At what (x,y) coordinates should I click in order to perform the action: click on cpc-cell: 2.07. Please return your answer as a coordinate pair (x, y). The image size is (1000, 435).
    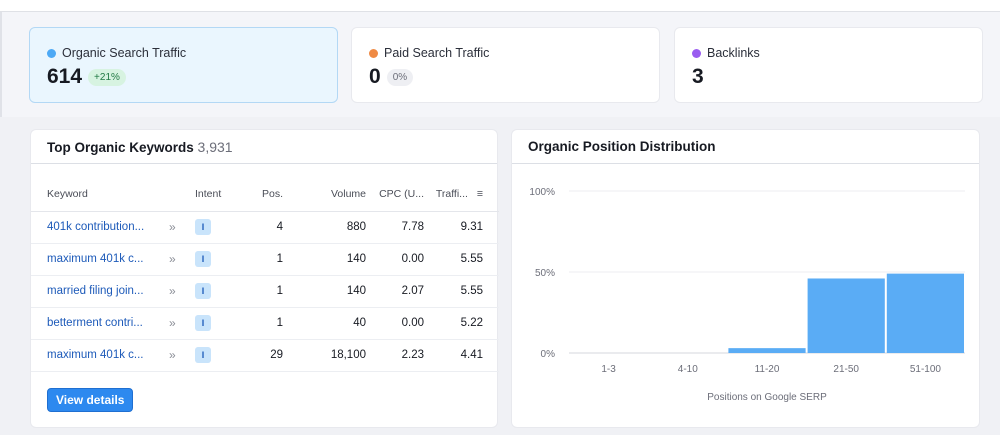
    Looking at the image, I should click on (397, 291).